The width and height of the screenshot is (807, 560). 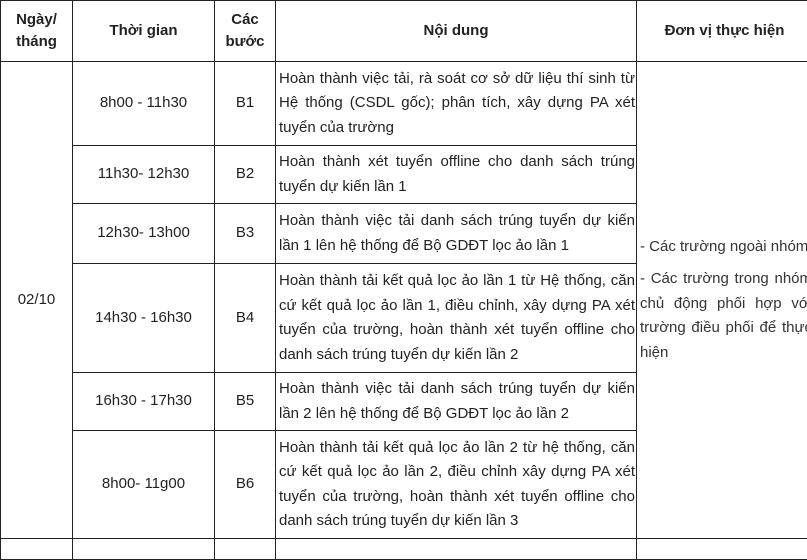 I want to click on time-cell: 12h30- 13h00, so click(x=144, y=234).